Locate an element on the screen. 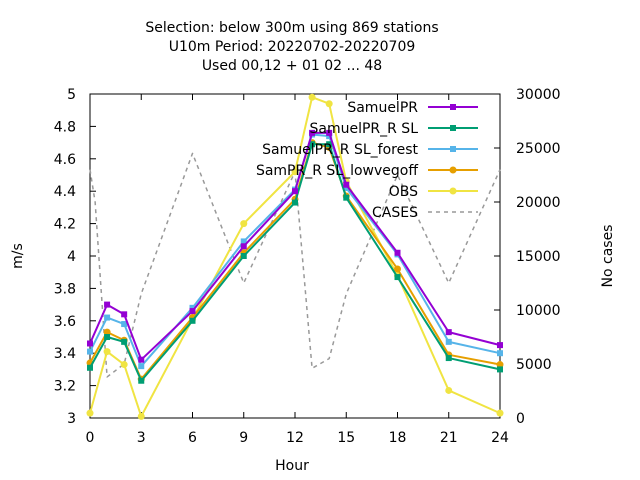 This screenshot has width=640, height=480. y-tick-label: 4.6 is located at coordinates (65, 160).